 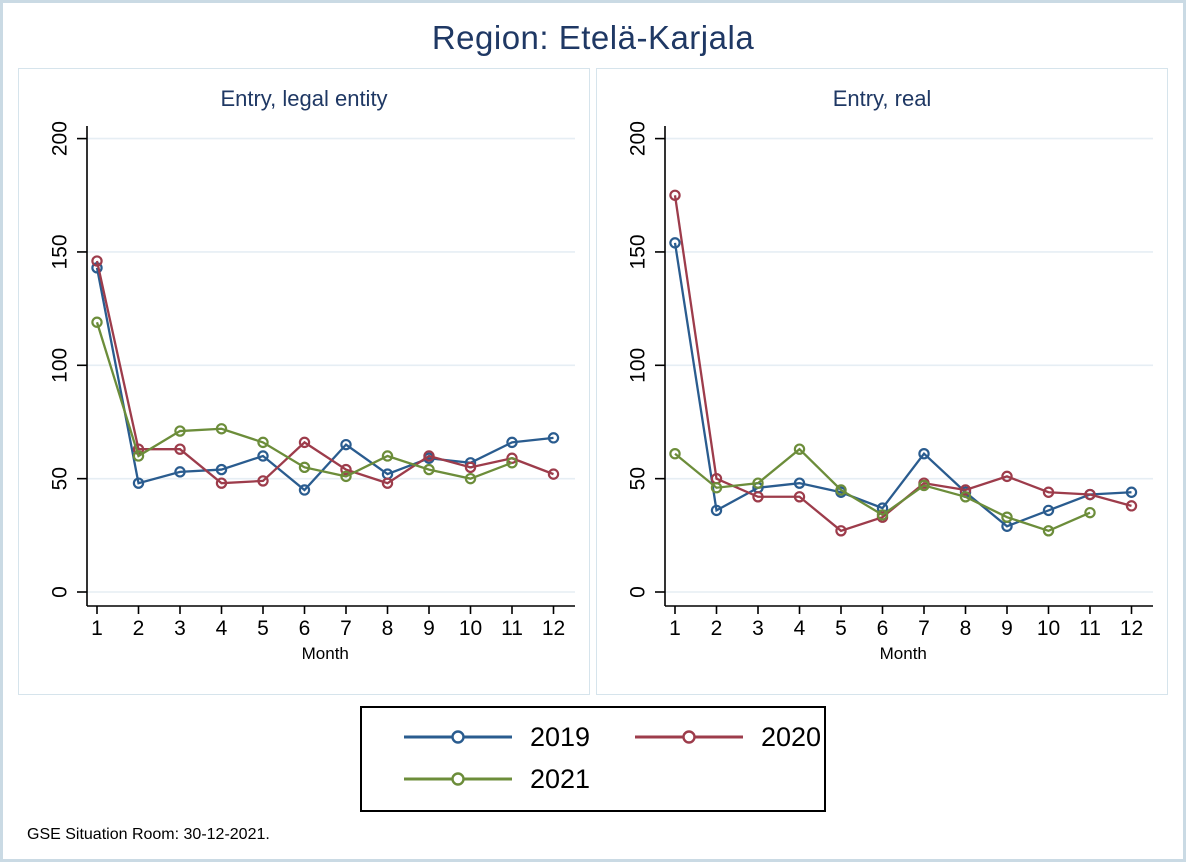 What do you see at coordinates (882, 98) in the screenshot?
I see `panel-title-entry-real: Entry, real` at bounding box center [882, 98].